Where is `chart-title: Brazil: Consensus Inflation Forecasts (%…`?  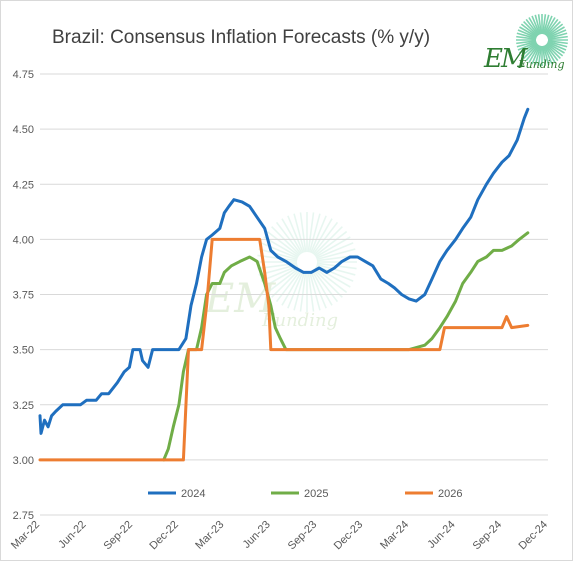 chart-title: Brazil: Consensus Inflation Forecasts (%… is located at coordinates (241, 37).